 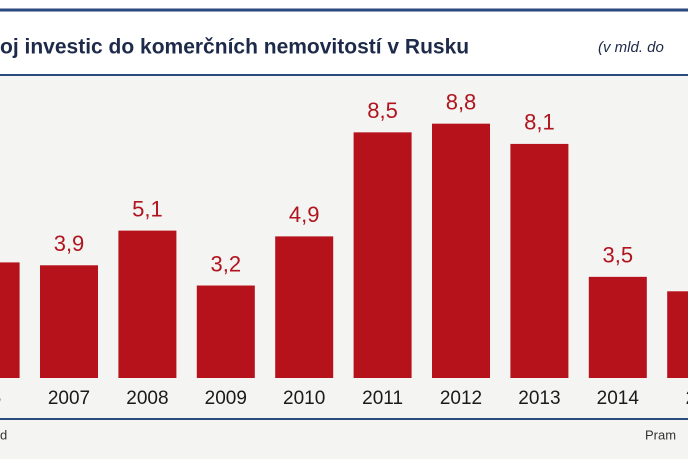 What do you see at coordinates (461, 398) in the screenshot?
I see `x-tick-label: 2012` at bounding box center [461, 398].